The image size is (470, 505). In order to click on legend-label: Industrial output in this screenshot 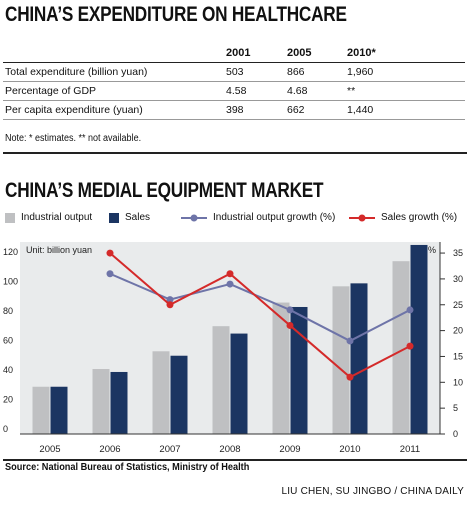, I will do `click(57, 217)`.